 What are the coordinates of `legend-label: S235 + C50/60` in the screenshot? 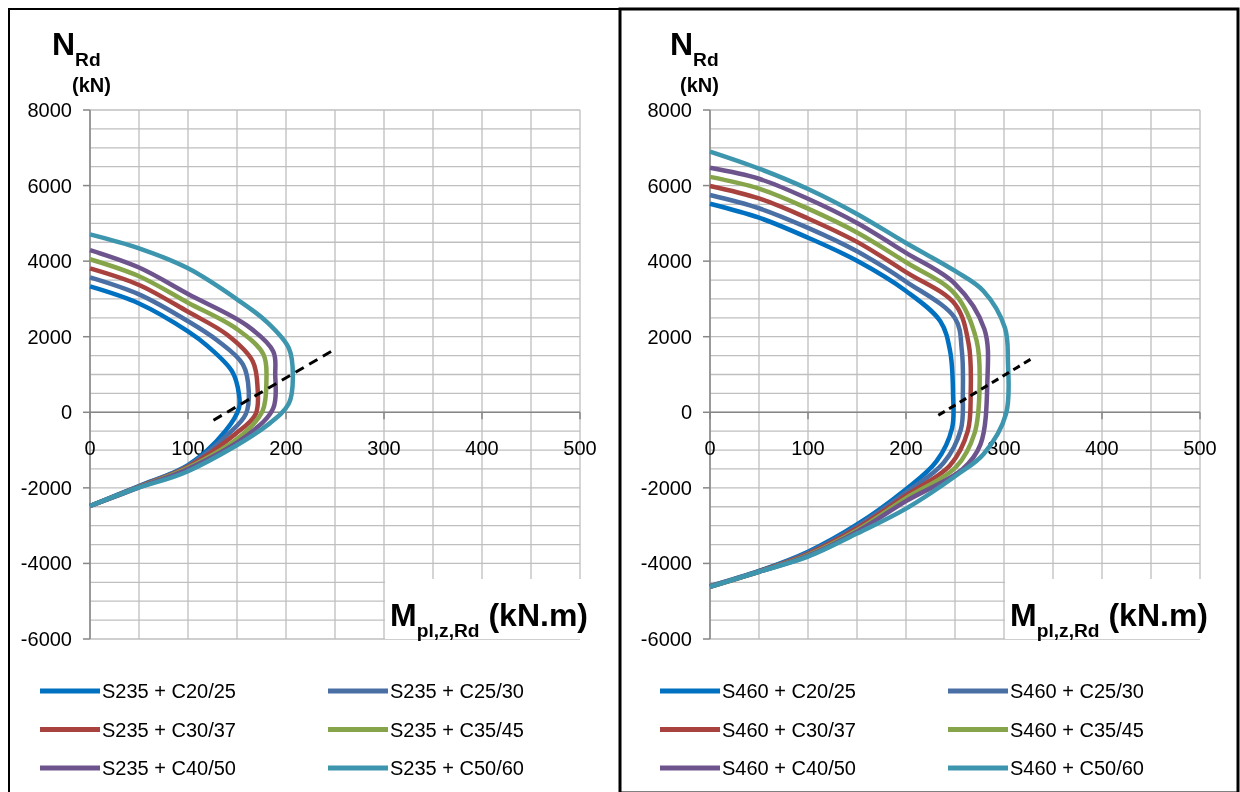 It's located at (457, 768).